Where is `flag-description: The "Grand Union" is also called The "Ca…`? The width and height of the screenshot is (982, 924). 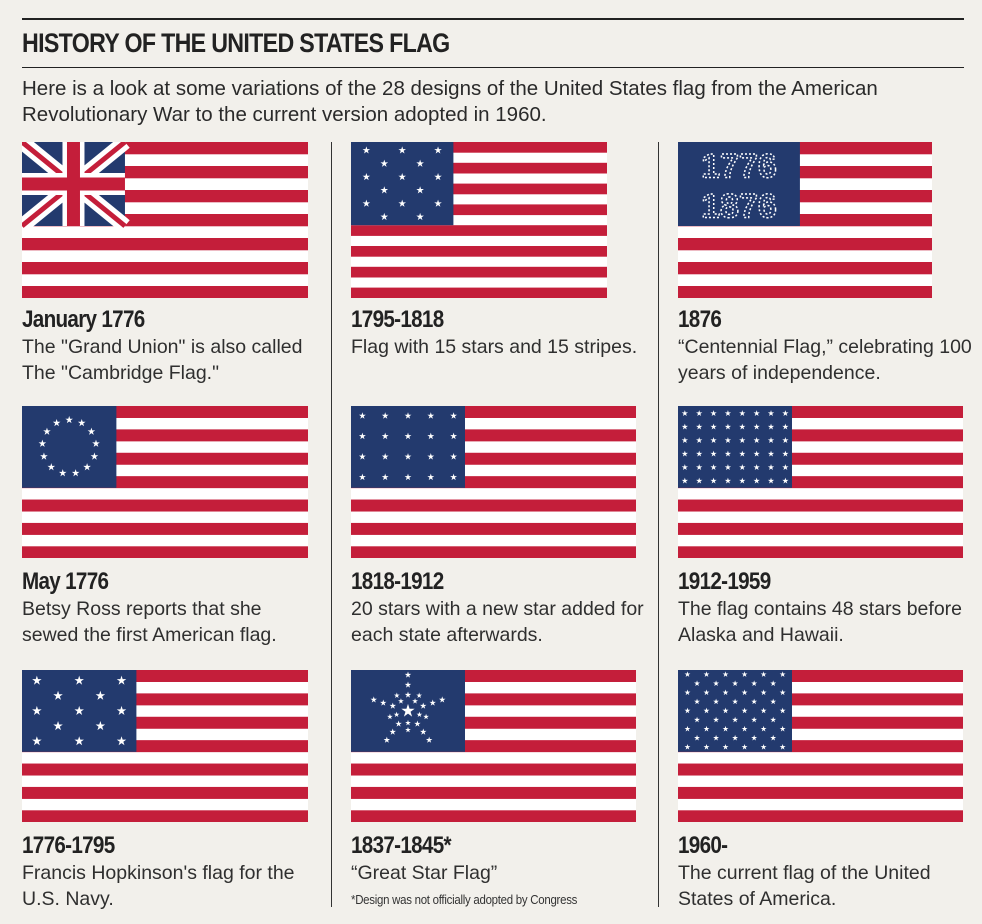 flag-description: The "Grand Union" is also called The "Ca… is located at coordinates (162, 360).